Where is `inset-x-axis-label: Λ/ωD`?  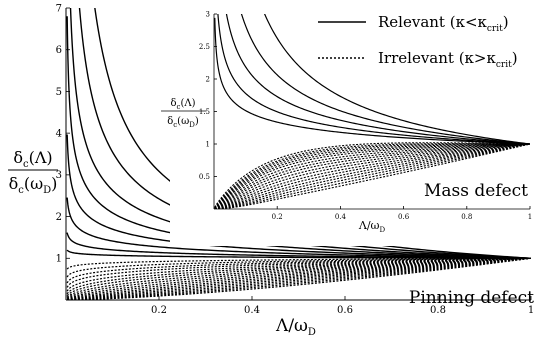 inset-x-axis-label: Λ/ωD is located at coordinates (372, 226).